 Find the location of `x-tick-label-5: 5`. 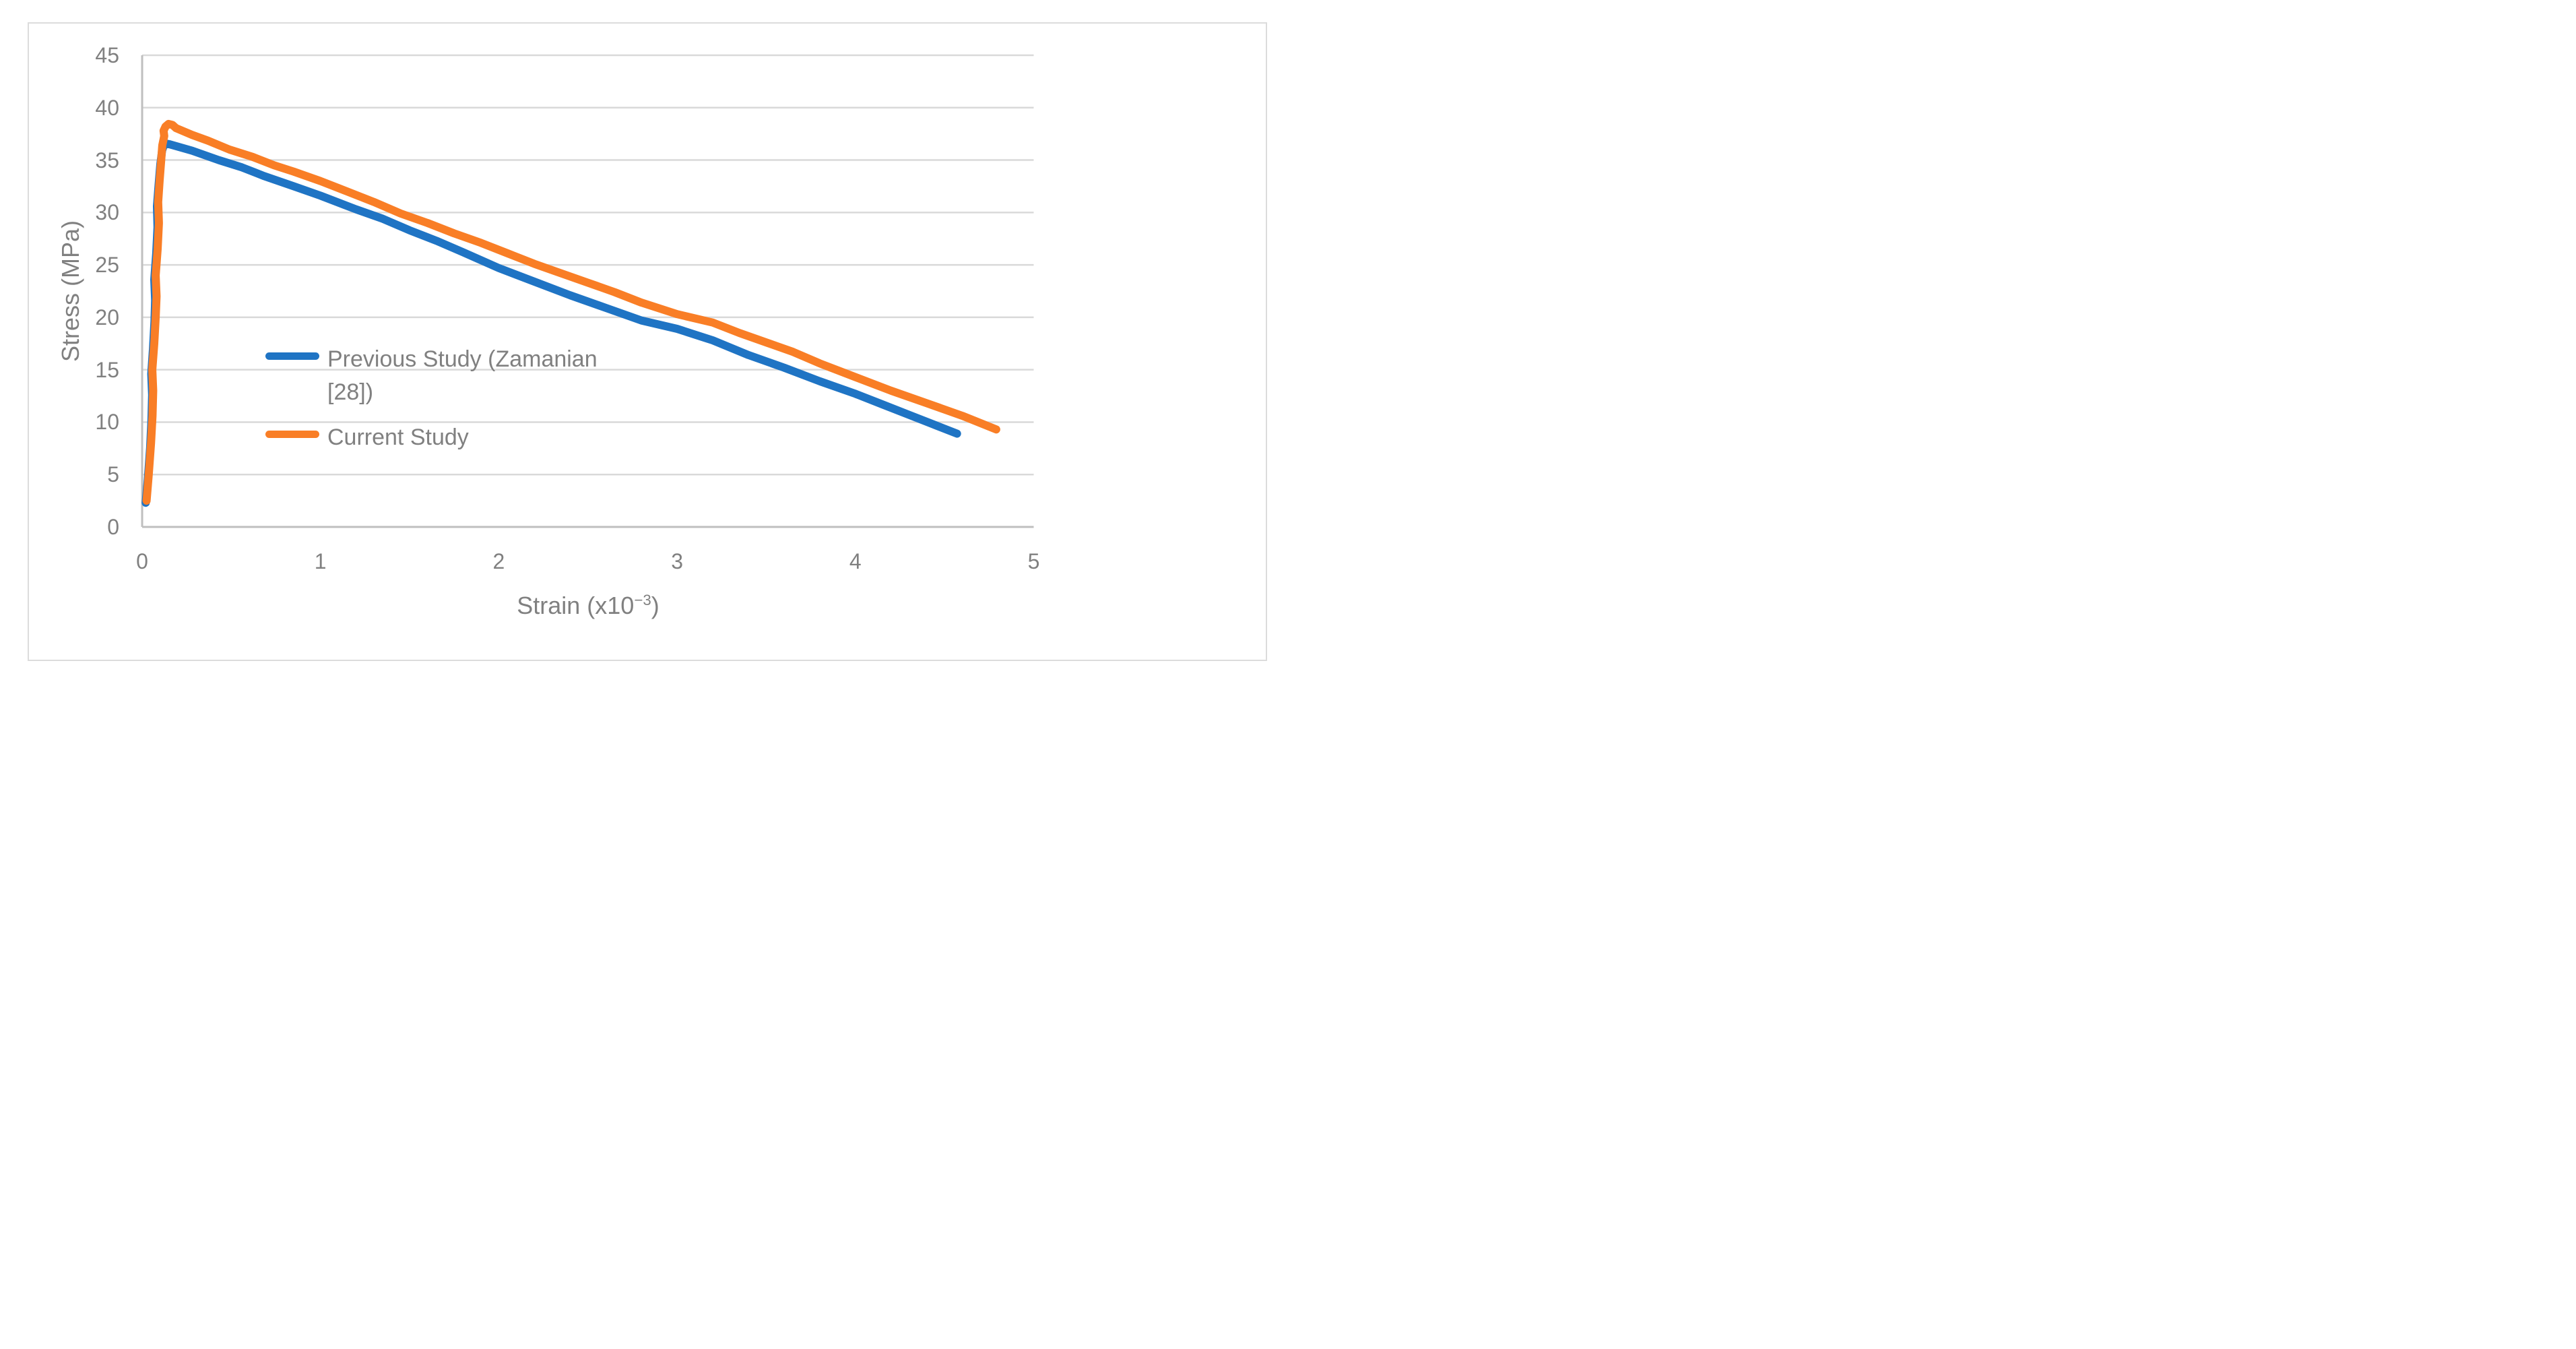

x-tick-label-5: 5 is located at coordinates (1033, 561).